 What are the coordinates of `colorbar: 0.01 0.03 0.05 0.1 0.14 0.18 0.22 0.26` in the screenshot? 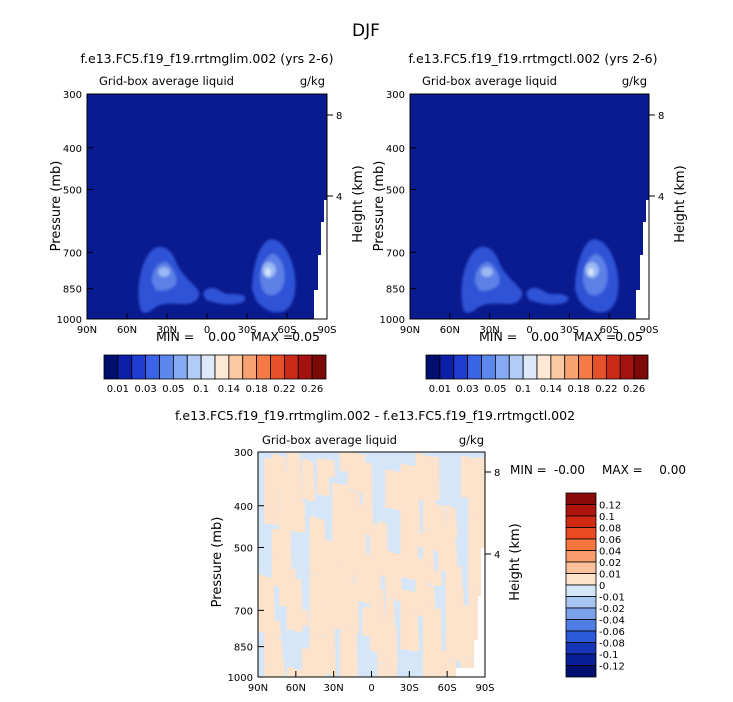 It's located at (537, 374).